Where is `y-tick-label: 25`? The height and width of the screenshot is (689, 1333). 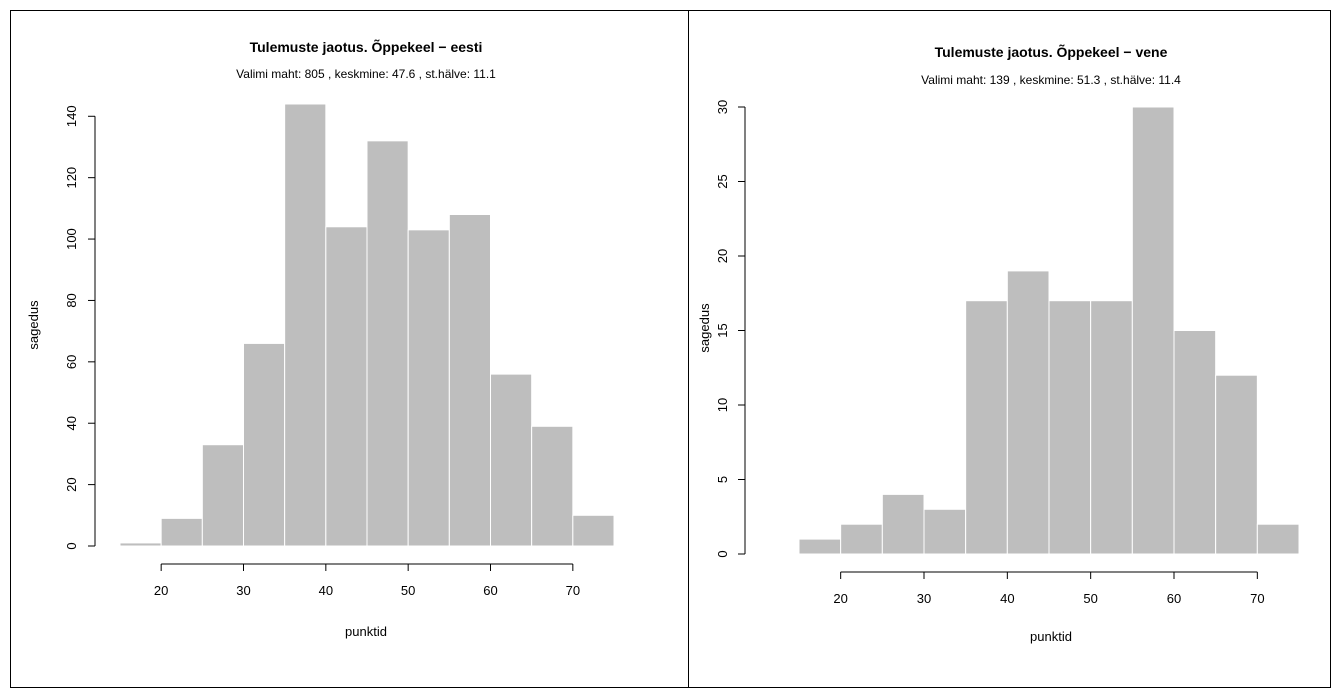 y-tick-label: 25 is located at coordinates (722, 181).